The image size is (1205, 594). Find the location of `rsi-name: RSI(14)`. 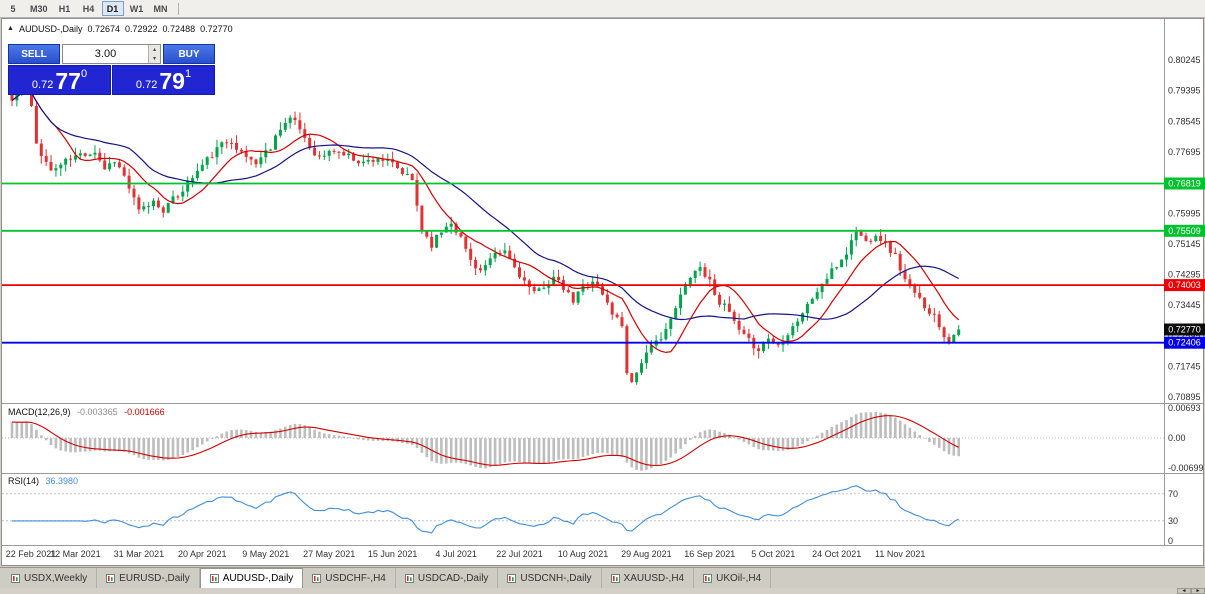

rsi-name: RSI(14) is located at coordinates (24, 481).